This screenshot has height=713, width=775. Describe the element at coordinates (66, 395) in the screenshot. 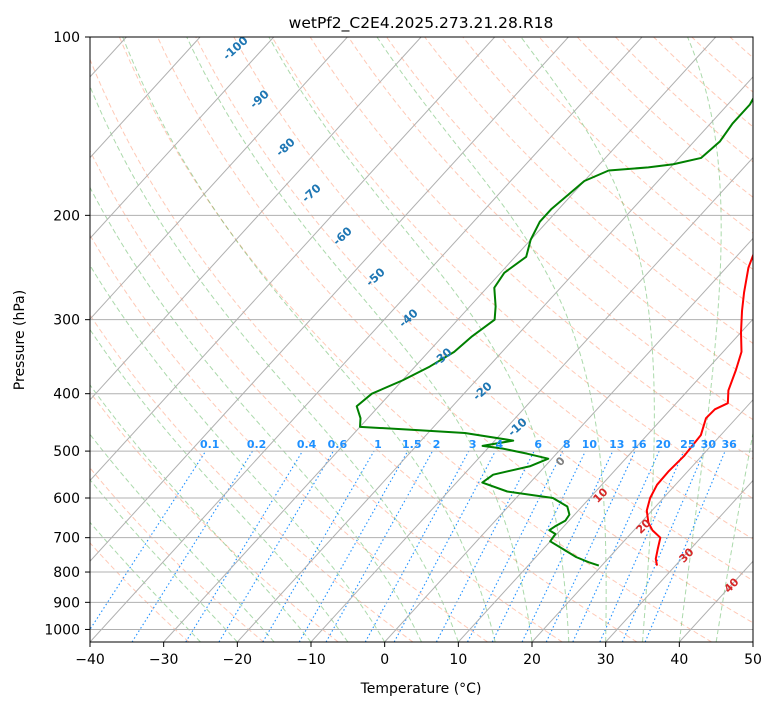

I see `y-tick-label: 400` at that location.